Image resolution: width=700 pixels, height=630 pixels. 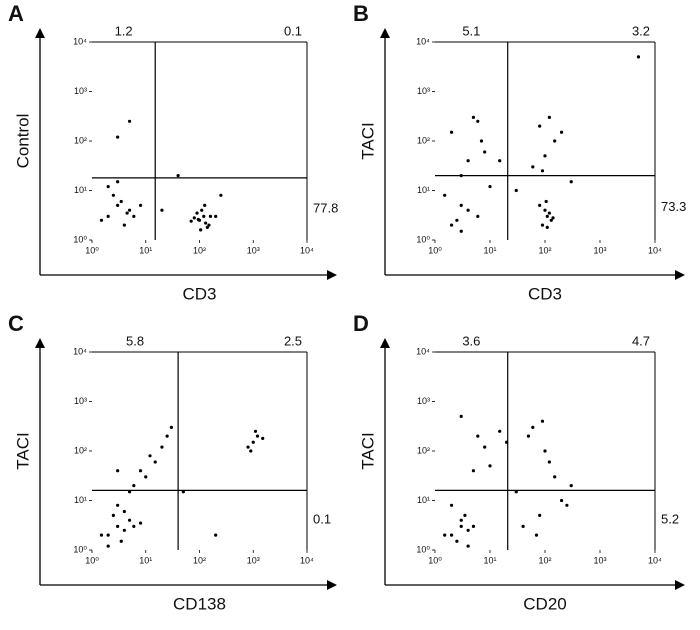 I want to click on x-axis-label: CD138, so click(x=199, y=603).